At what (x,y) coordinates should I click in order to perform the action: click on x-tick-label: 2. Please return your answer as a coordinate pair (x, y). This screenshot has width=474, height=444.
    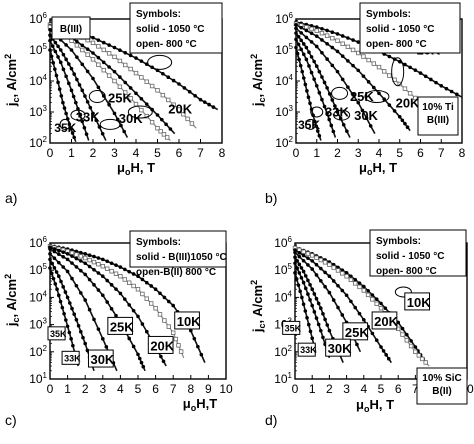
    Looking at the image, I should click on (93, 153).